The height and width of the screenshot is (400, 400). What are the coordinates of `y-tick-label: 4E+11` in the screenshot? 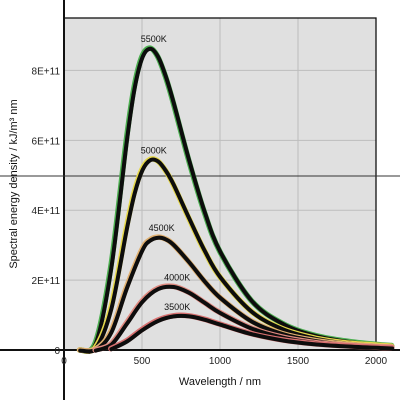 It's located at (46, 211).